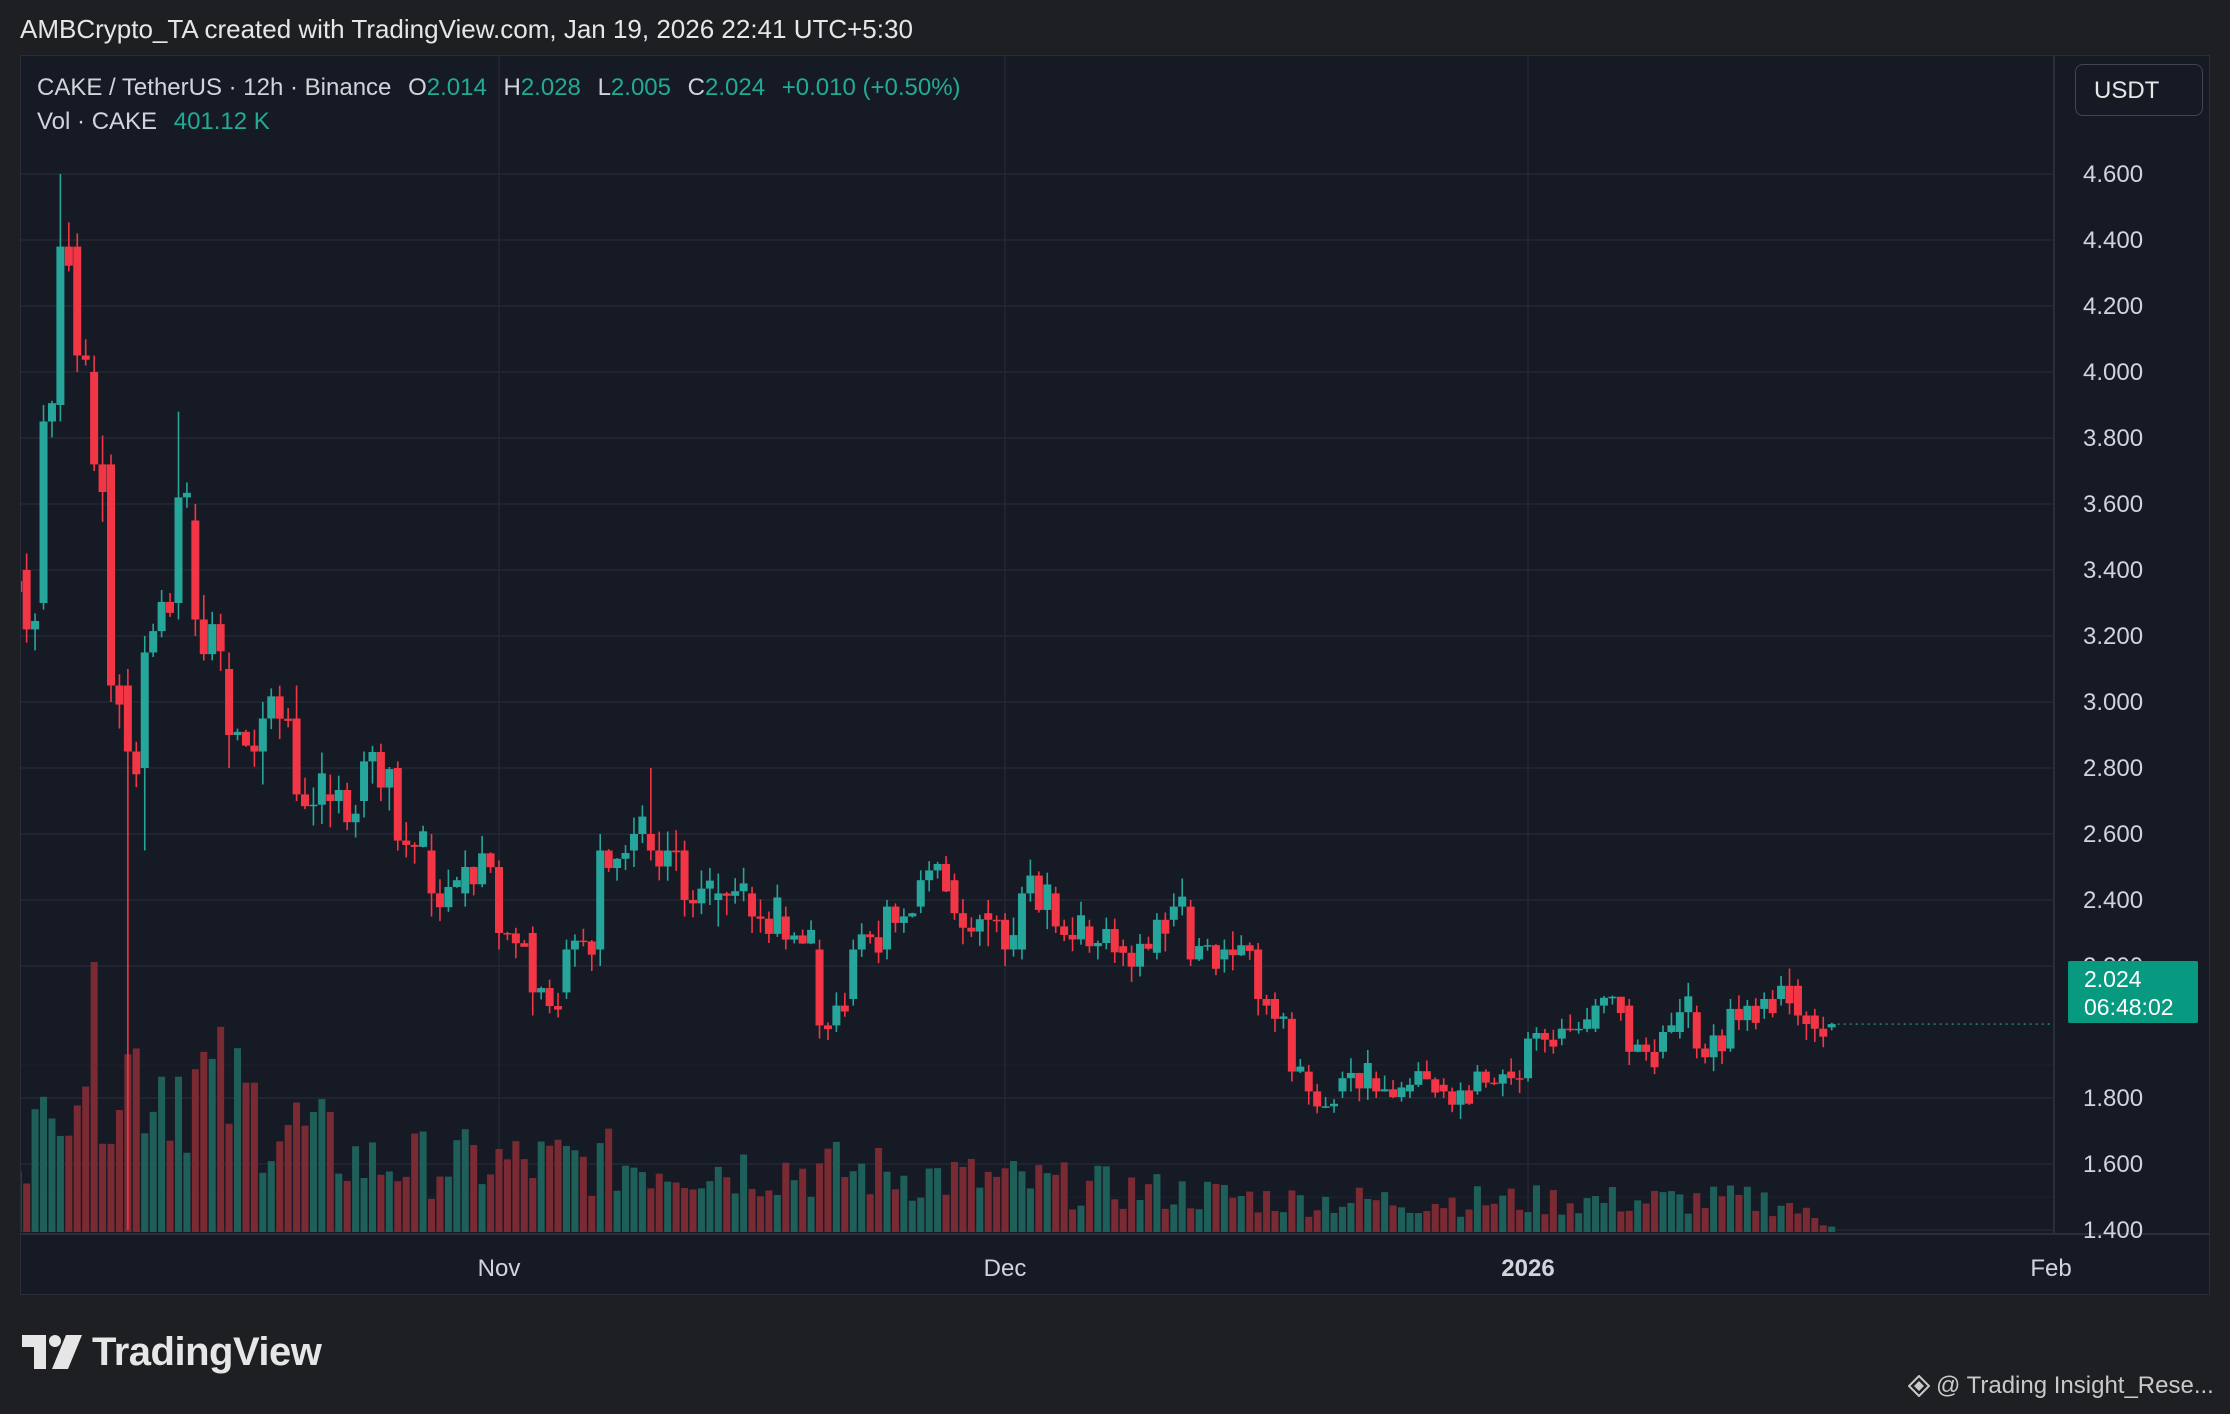 This screenshot has width=2230, height=1414. What do you see at coordinates (2113, 372) in the screenshot?
I see `price-tick-label: 4.000` at bounding box center [2113, 372].